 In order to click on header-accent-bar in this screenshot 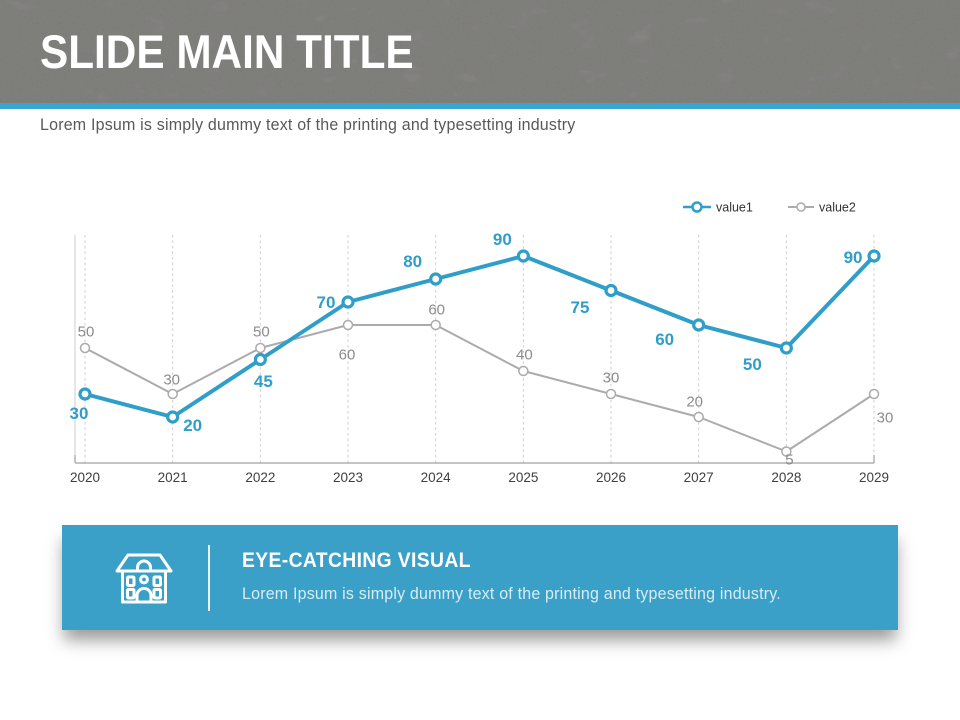, I will do `click(480, 106)`.